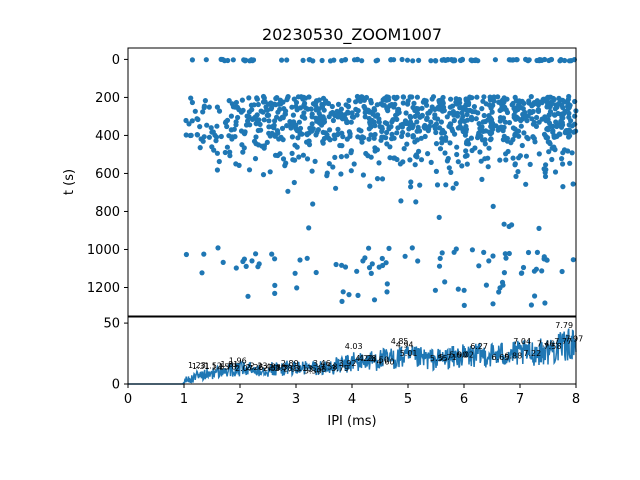 The height and width of the screenshot is (480, 640). I want to click on peak-annotation-33: 5.90, so click(458, 354).